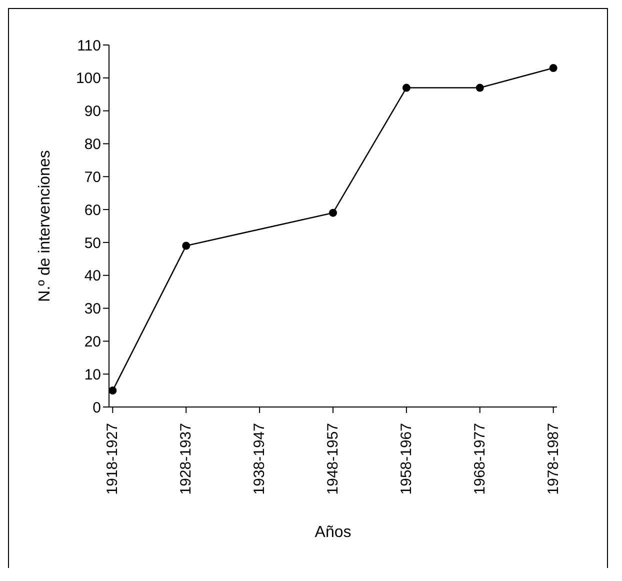 Image resolution: width=622 pixels, height=581 pixels. Describe the element at coordinates (88, 79) in the screenshot. I see `y-tick-label: 100` at that location.